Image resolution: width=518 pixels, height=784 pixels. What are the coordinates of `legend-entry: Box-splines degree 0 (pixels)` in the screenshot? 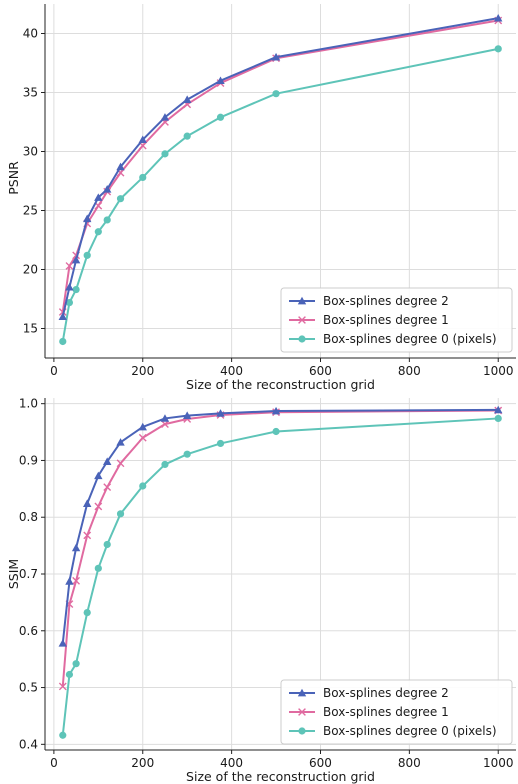 It's located at (393, 731).